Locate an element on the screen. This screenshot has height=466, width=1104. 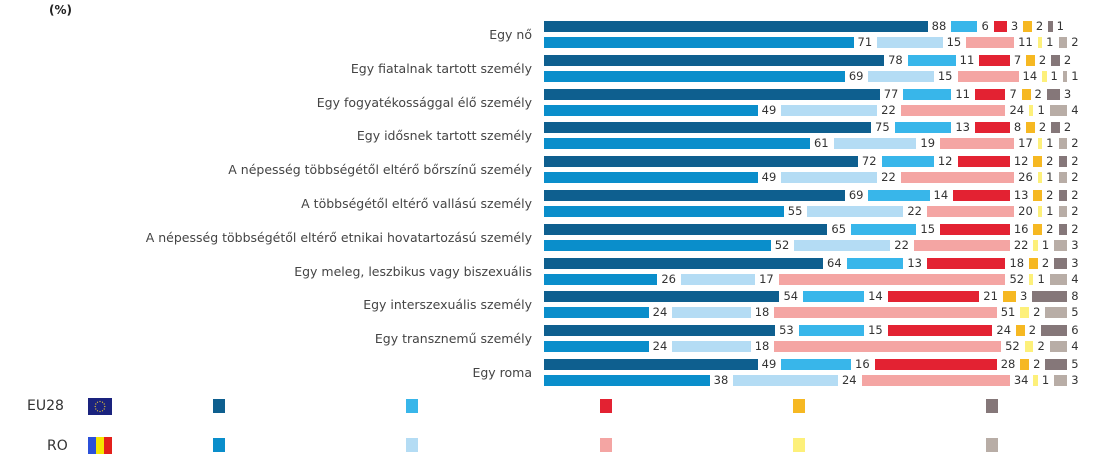
bar-row-ro: 49 22 24 1 4 is located at coordinates (814, 109).